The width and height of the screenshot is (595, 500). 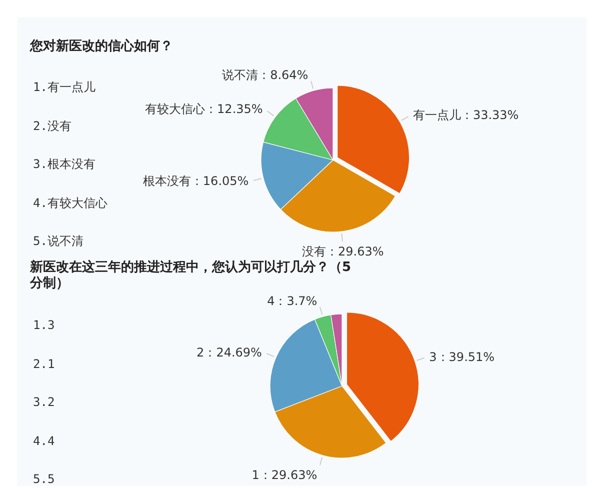 I want to click on chart-title: 您对新医改的信心如何？, so click(x=102, y=47).